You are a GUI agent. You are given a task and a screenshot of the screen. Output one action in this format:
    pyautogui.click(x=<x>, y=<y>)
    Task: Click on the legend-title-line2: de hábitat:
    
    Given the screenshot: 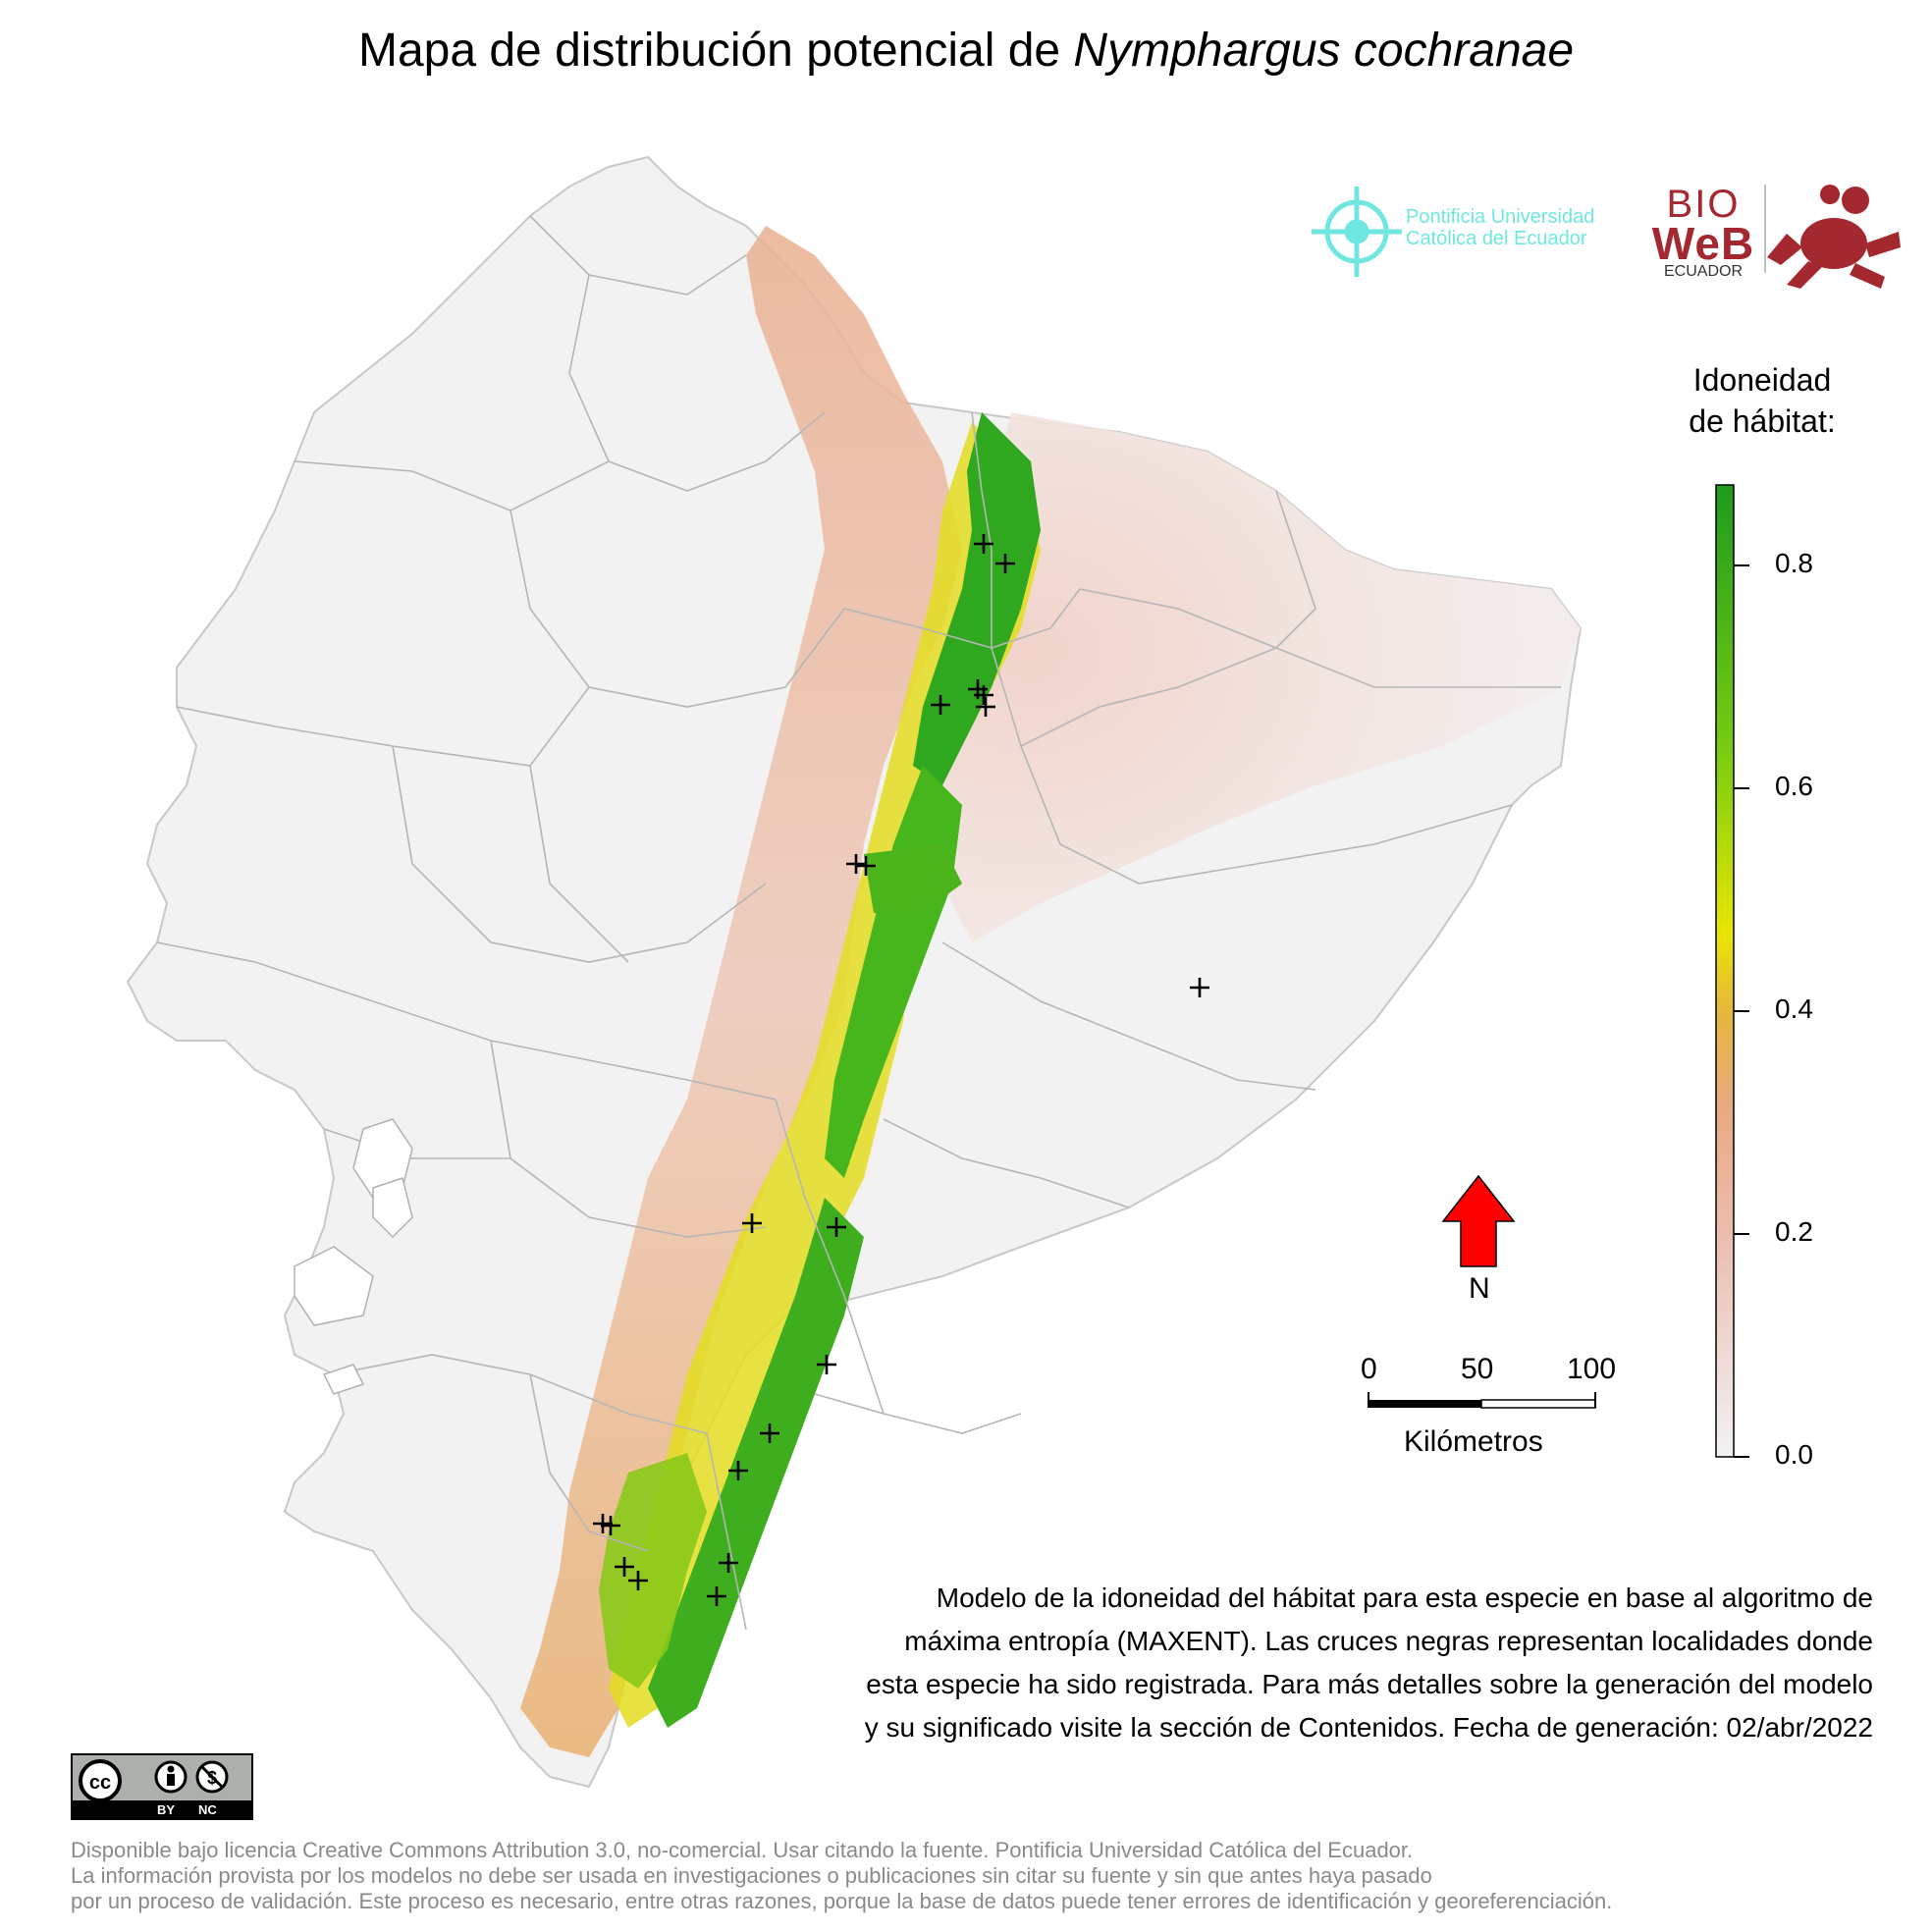 What is the action you would take?
    pyautogui.click(x=1762, y=421)
    